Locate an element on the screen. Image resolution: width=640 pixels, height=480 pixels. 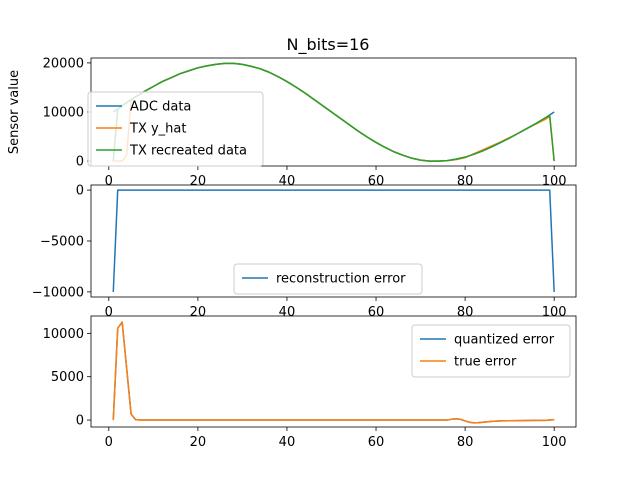
legend-entry: quantized error is located at coordinates (504, 340).